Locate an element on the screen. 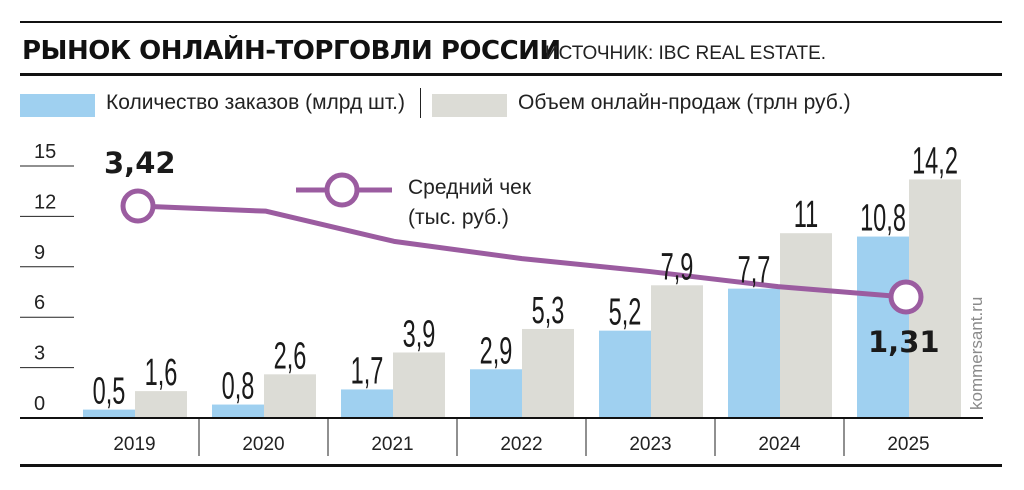 The width and height of the screenshot is (1024, 490). legend-label-avg-check-1: Средний чек is located at coordinates (470, 187).